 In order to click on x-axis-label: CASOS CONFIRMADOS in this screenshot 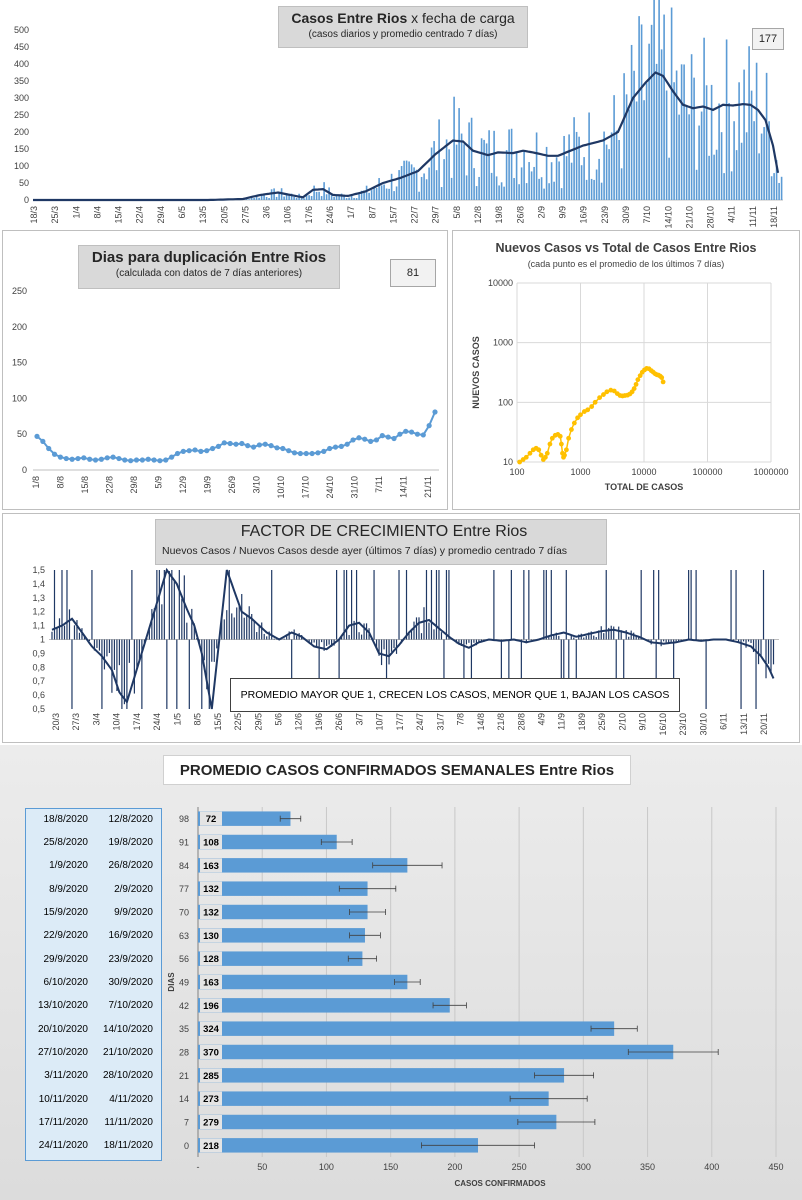, I will do `click(500, 1183)`.